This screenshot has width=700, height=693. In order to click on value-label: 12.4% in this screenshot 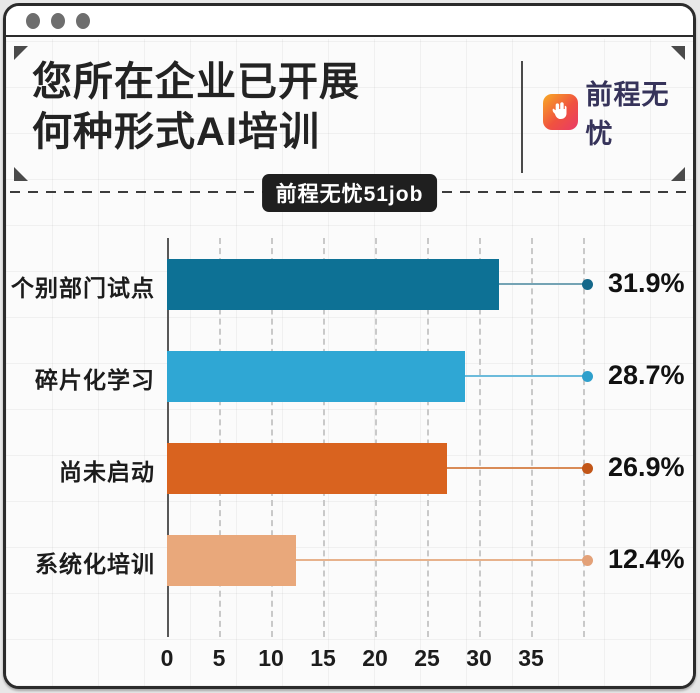, I will do `click(646, 559)`.